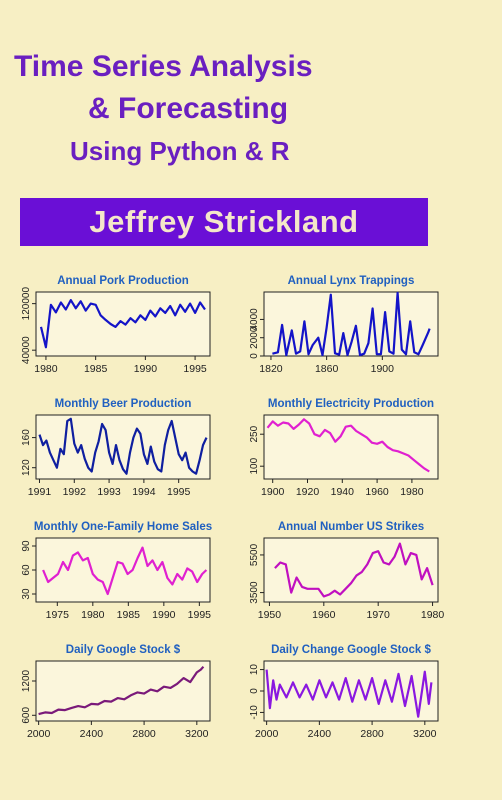 The width and height of the screenshot is (502, 800). Describe the element at coordinates (26, 680) in the screenshot. I see `y-tick-label: 1200` at that location.